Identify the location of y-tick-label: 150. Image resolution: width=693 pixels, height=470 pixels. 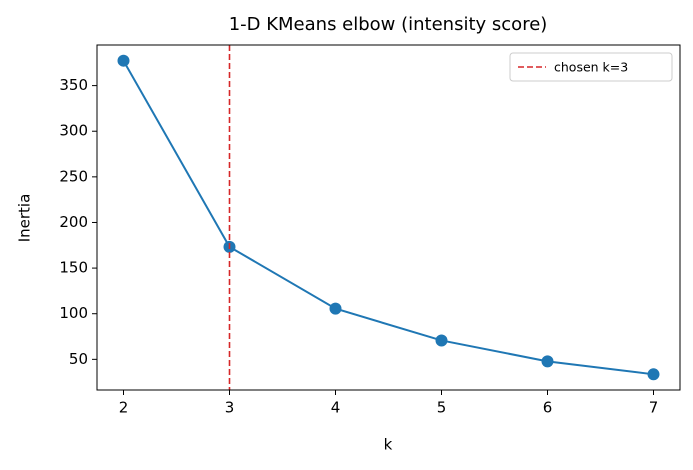
(73, 268).